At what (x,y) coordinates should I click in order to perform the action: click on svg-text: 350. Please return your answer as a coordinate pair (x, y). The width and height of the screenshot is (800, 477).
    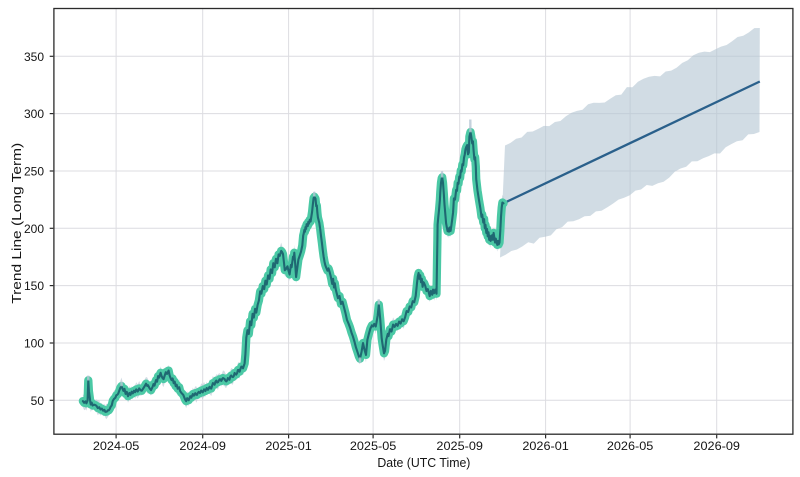
    Looking at the image, I should click on (34, 57).